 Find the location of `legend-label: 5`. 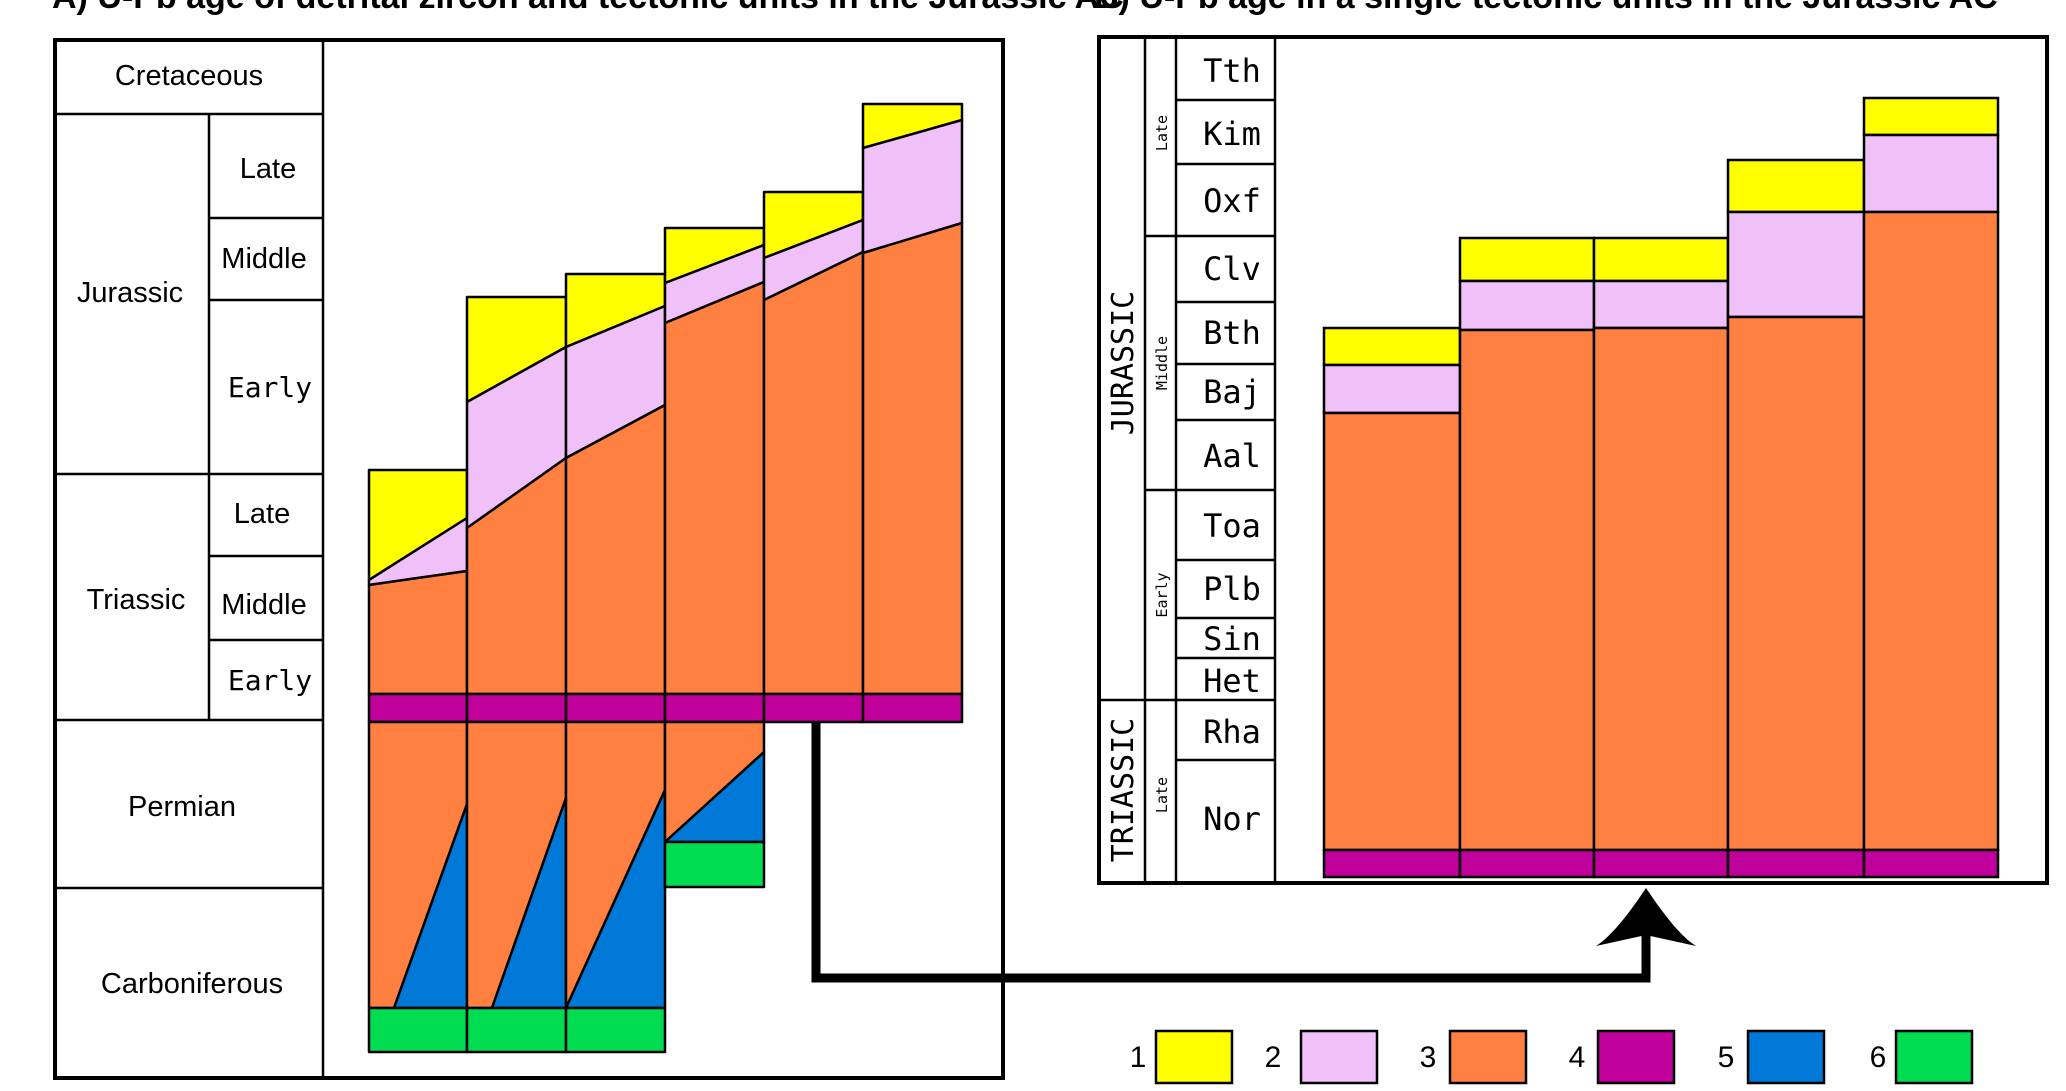

legend-label: 5 is located at coordinates (1726, 1057).